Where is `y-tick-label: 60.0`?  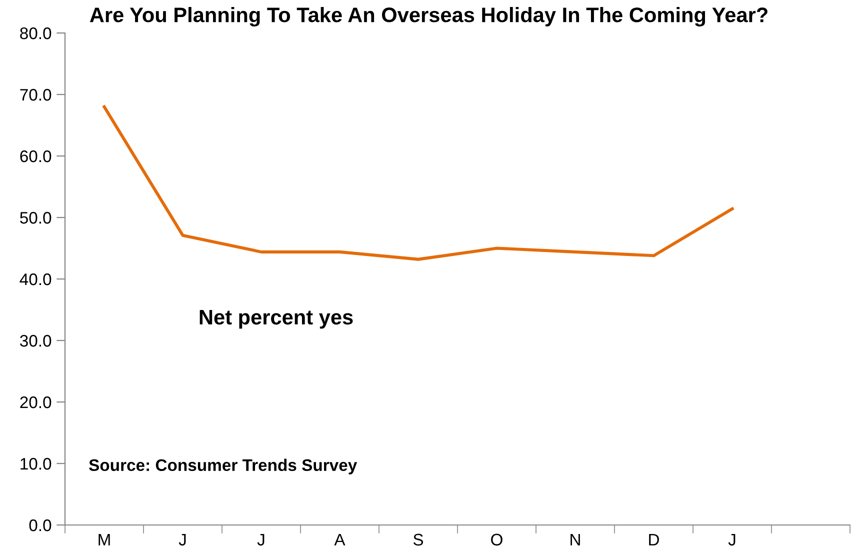 y-tick-label: 60.0 is located at coordinates (36, 156).